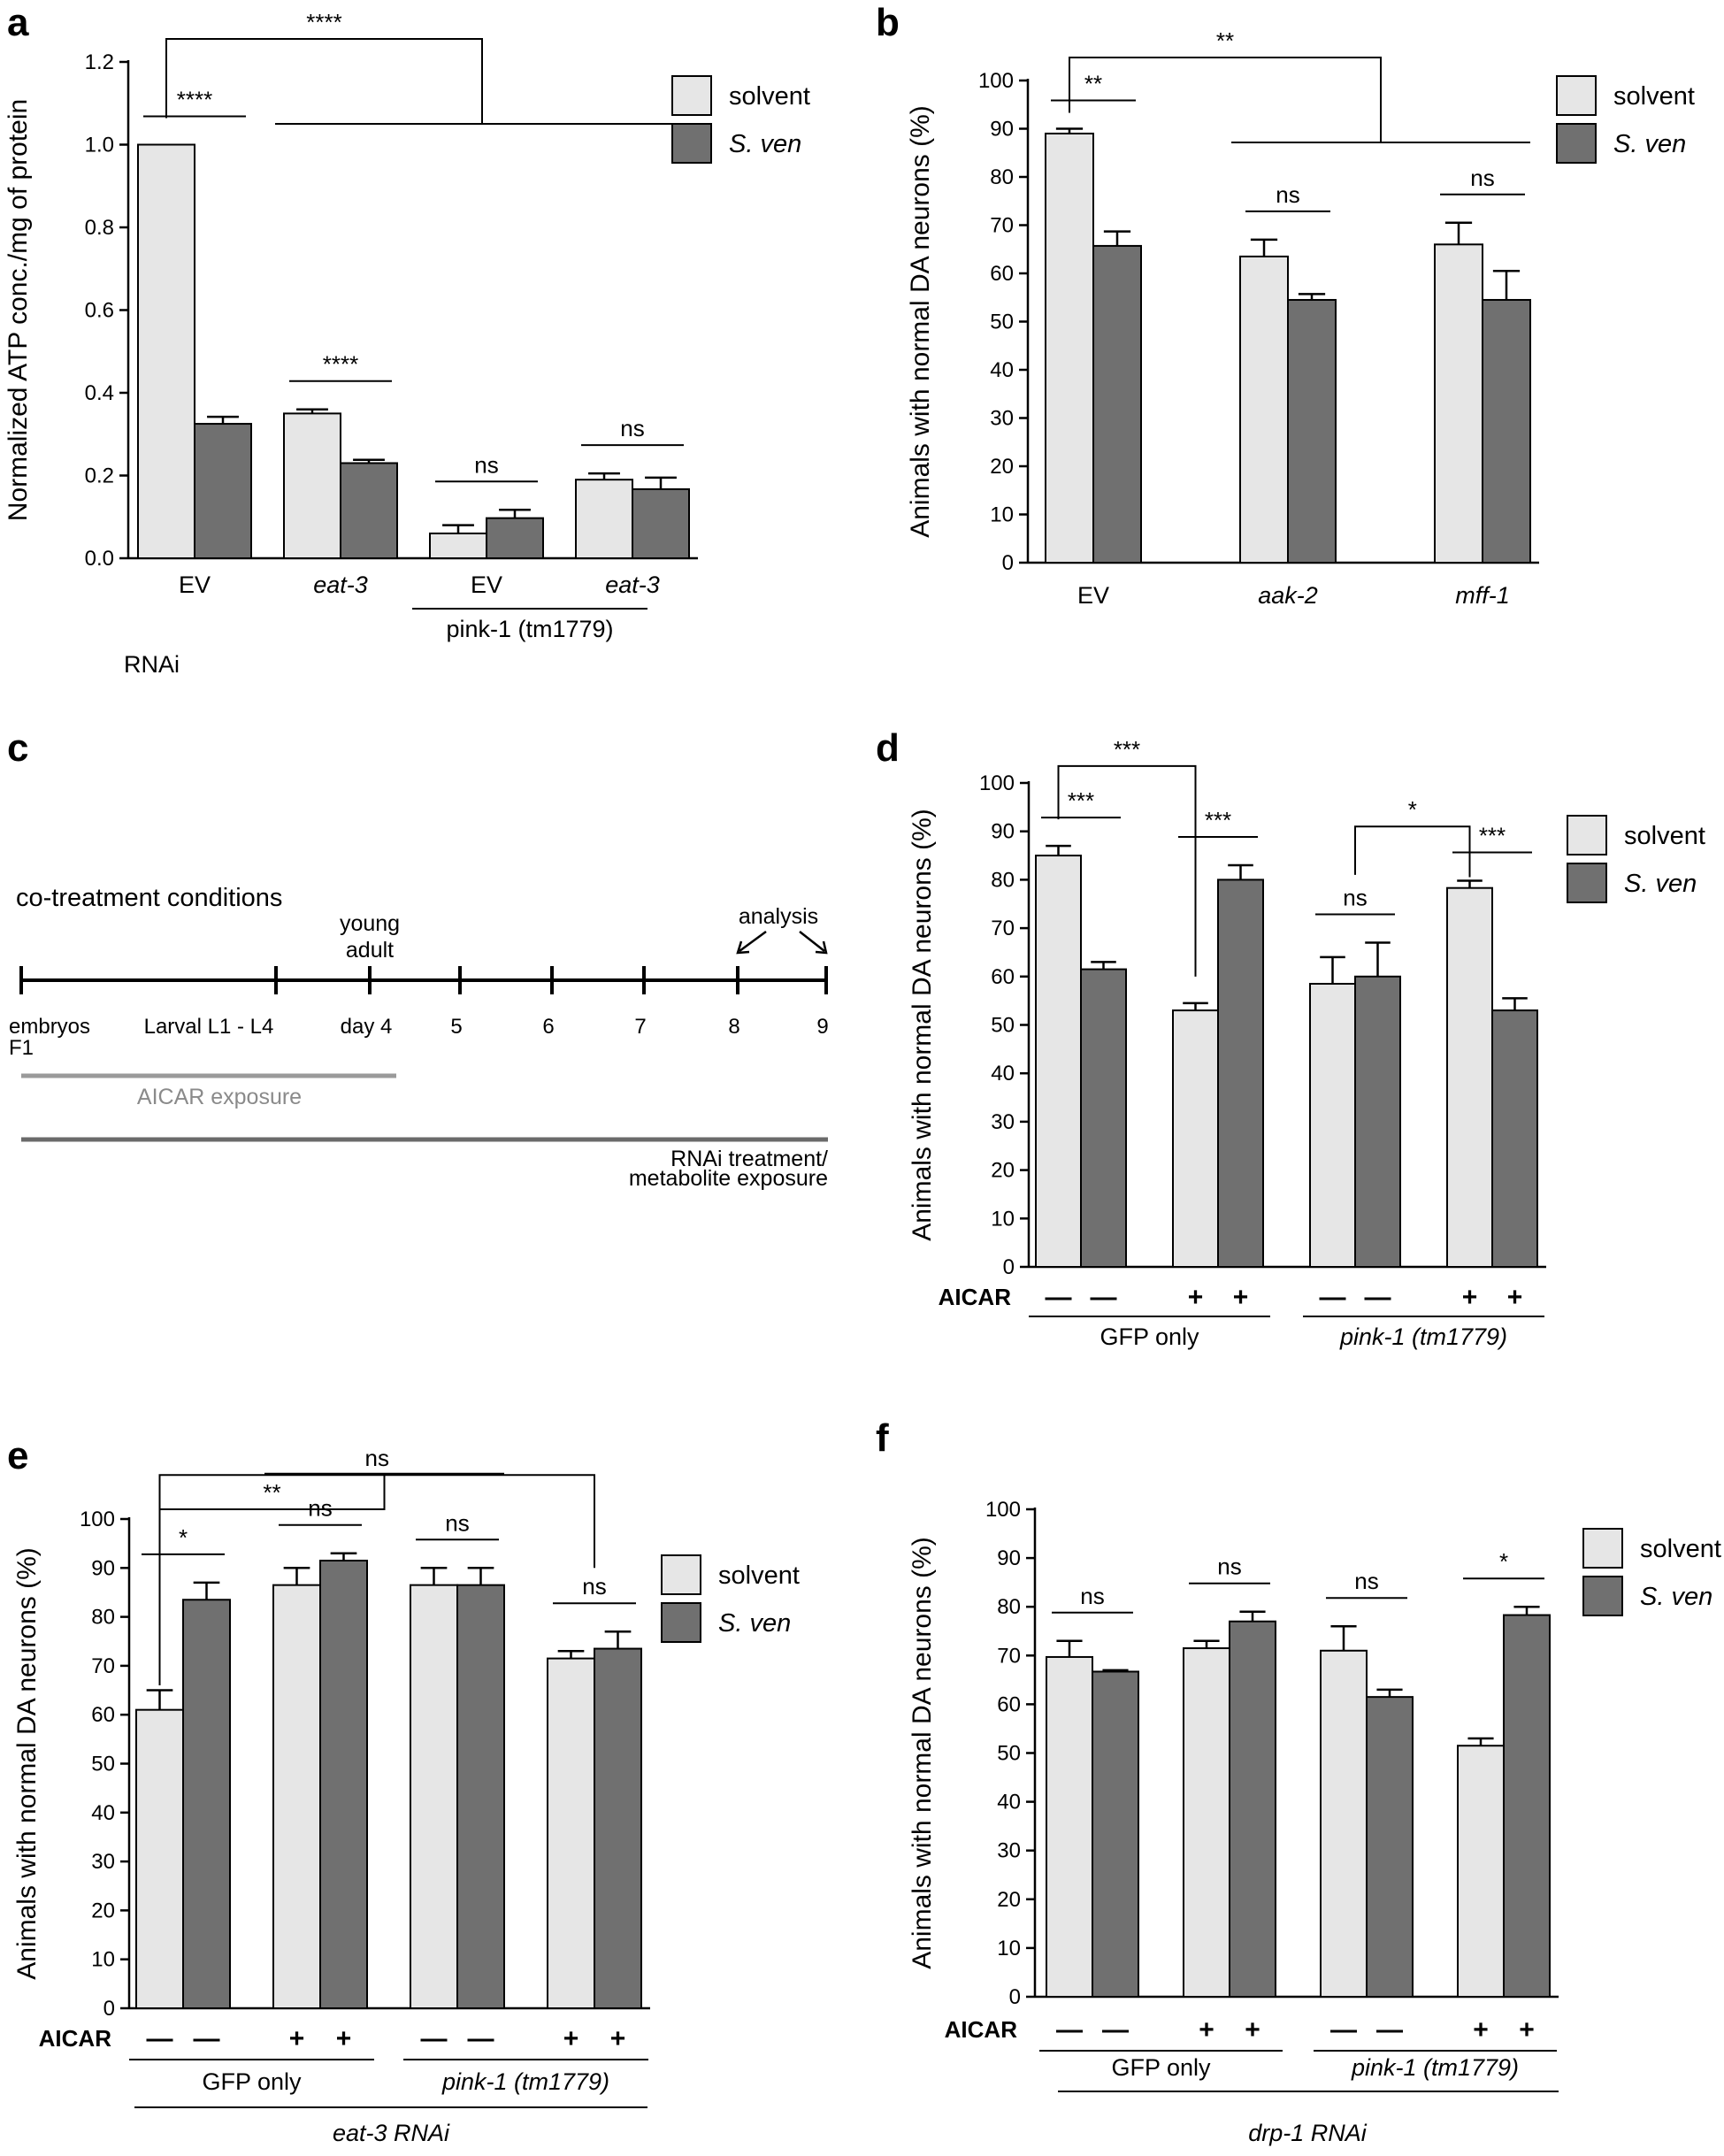 The image size is (1724, 2156). I want to click on timeline-tick-label: Larval L1 - L4, so click(209, 1027).